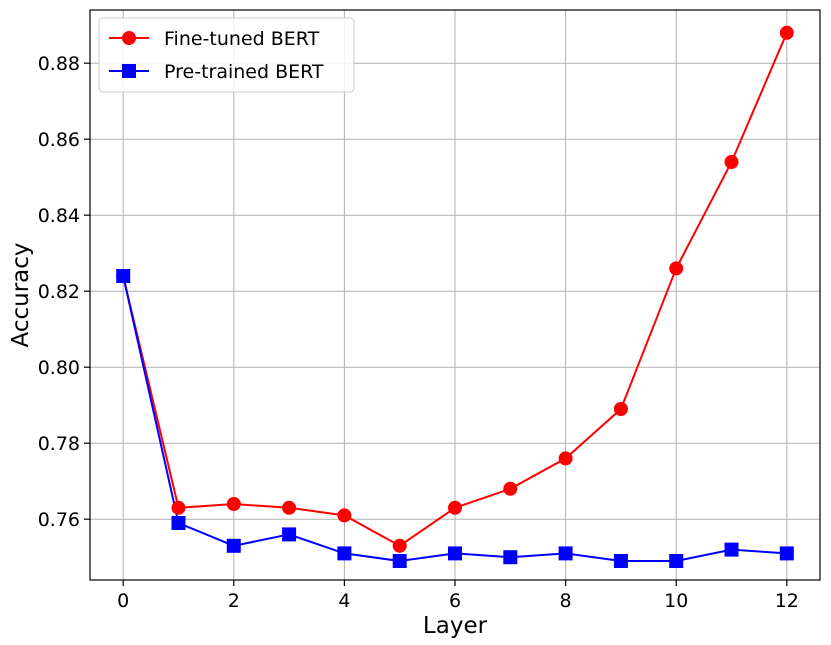  What do you see at coordinates (455, 626) in the screenshot?
I see `x-axis-label: Layer` at bounding box center [455, 626].